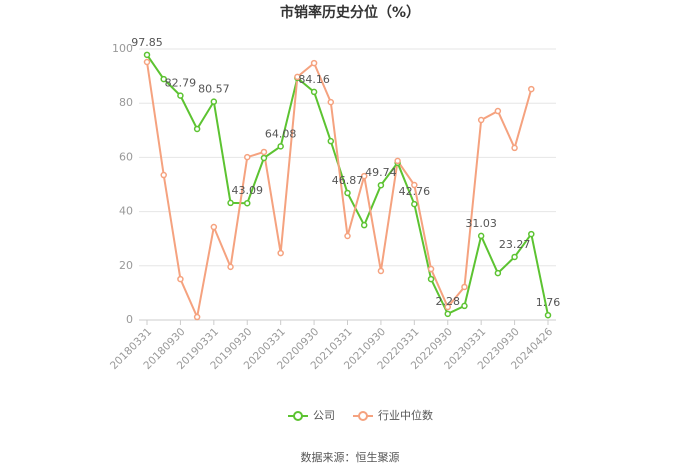 The width and height of the screenshot is (700, 474). Describe the element at coordinates (415, 191) in the screenshot. I see `data-label: 42.76` at that location.